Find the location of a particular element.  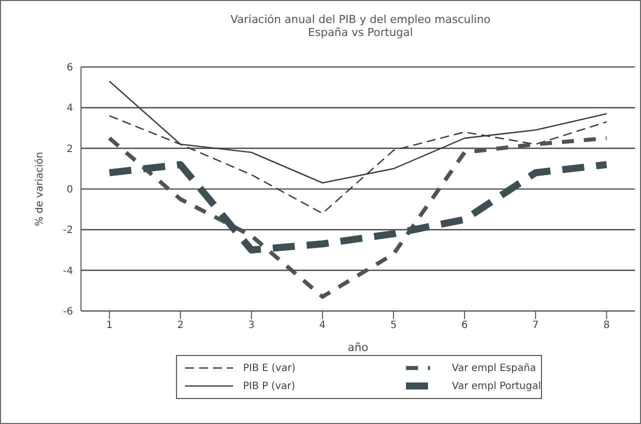

y-tick-label: -6 is located at coordinates (68, 312).